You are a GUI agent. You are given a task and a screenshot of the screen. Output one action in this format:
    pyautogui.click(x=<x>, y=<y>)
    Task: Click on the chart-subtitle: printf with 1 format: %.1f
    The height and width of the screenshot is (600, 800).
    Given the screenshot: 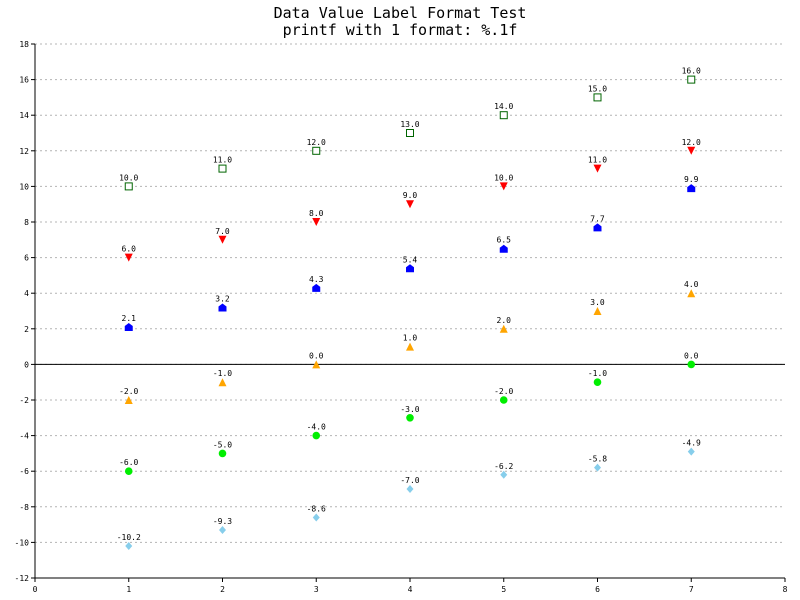 What is the action you would take?
    pyautogui.click(x=400, y=30)
    